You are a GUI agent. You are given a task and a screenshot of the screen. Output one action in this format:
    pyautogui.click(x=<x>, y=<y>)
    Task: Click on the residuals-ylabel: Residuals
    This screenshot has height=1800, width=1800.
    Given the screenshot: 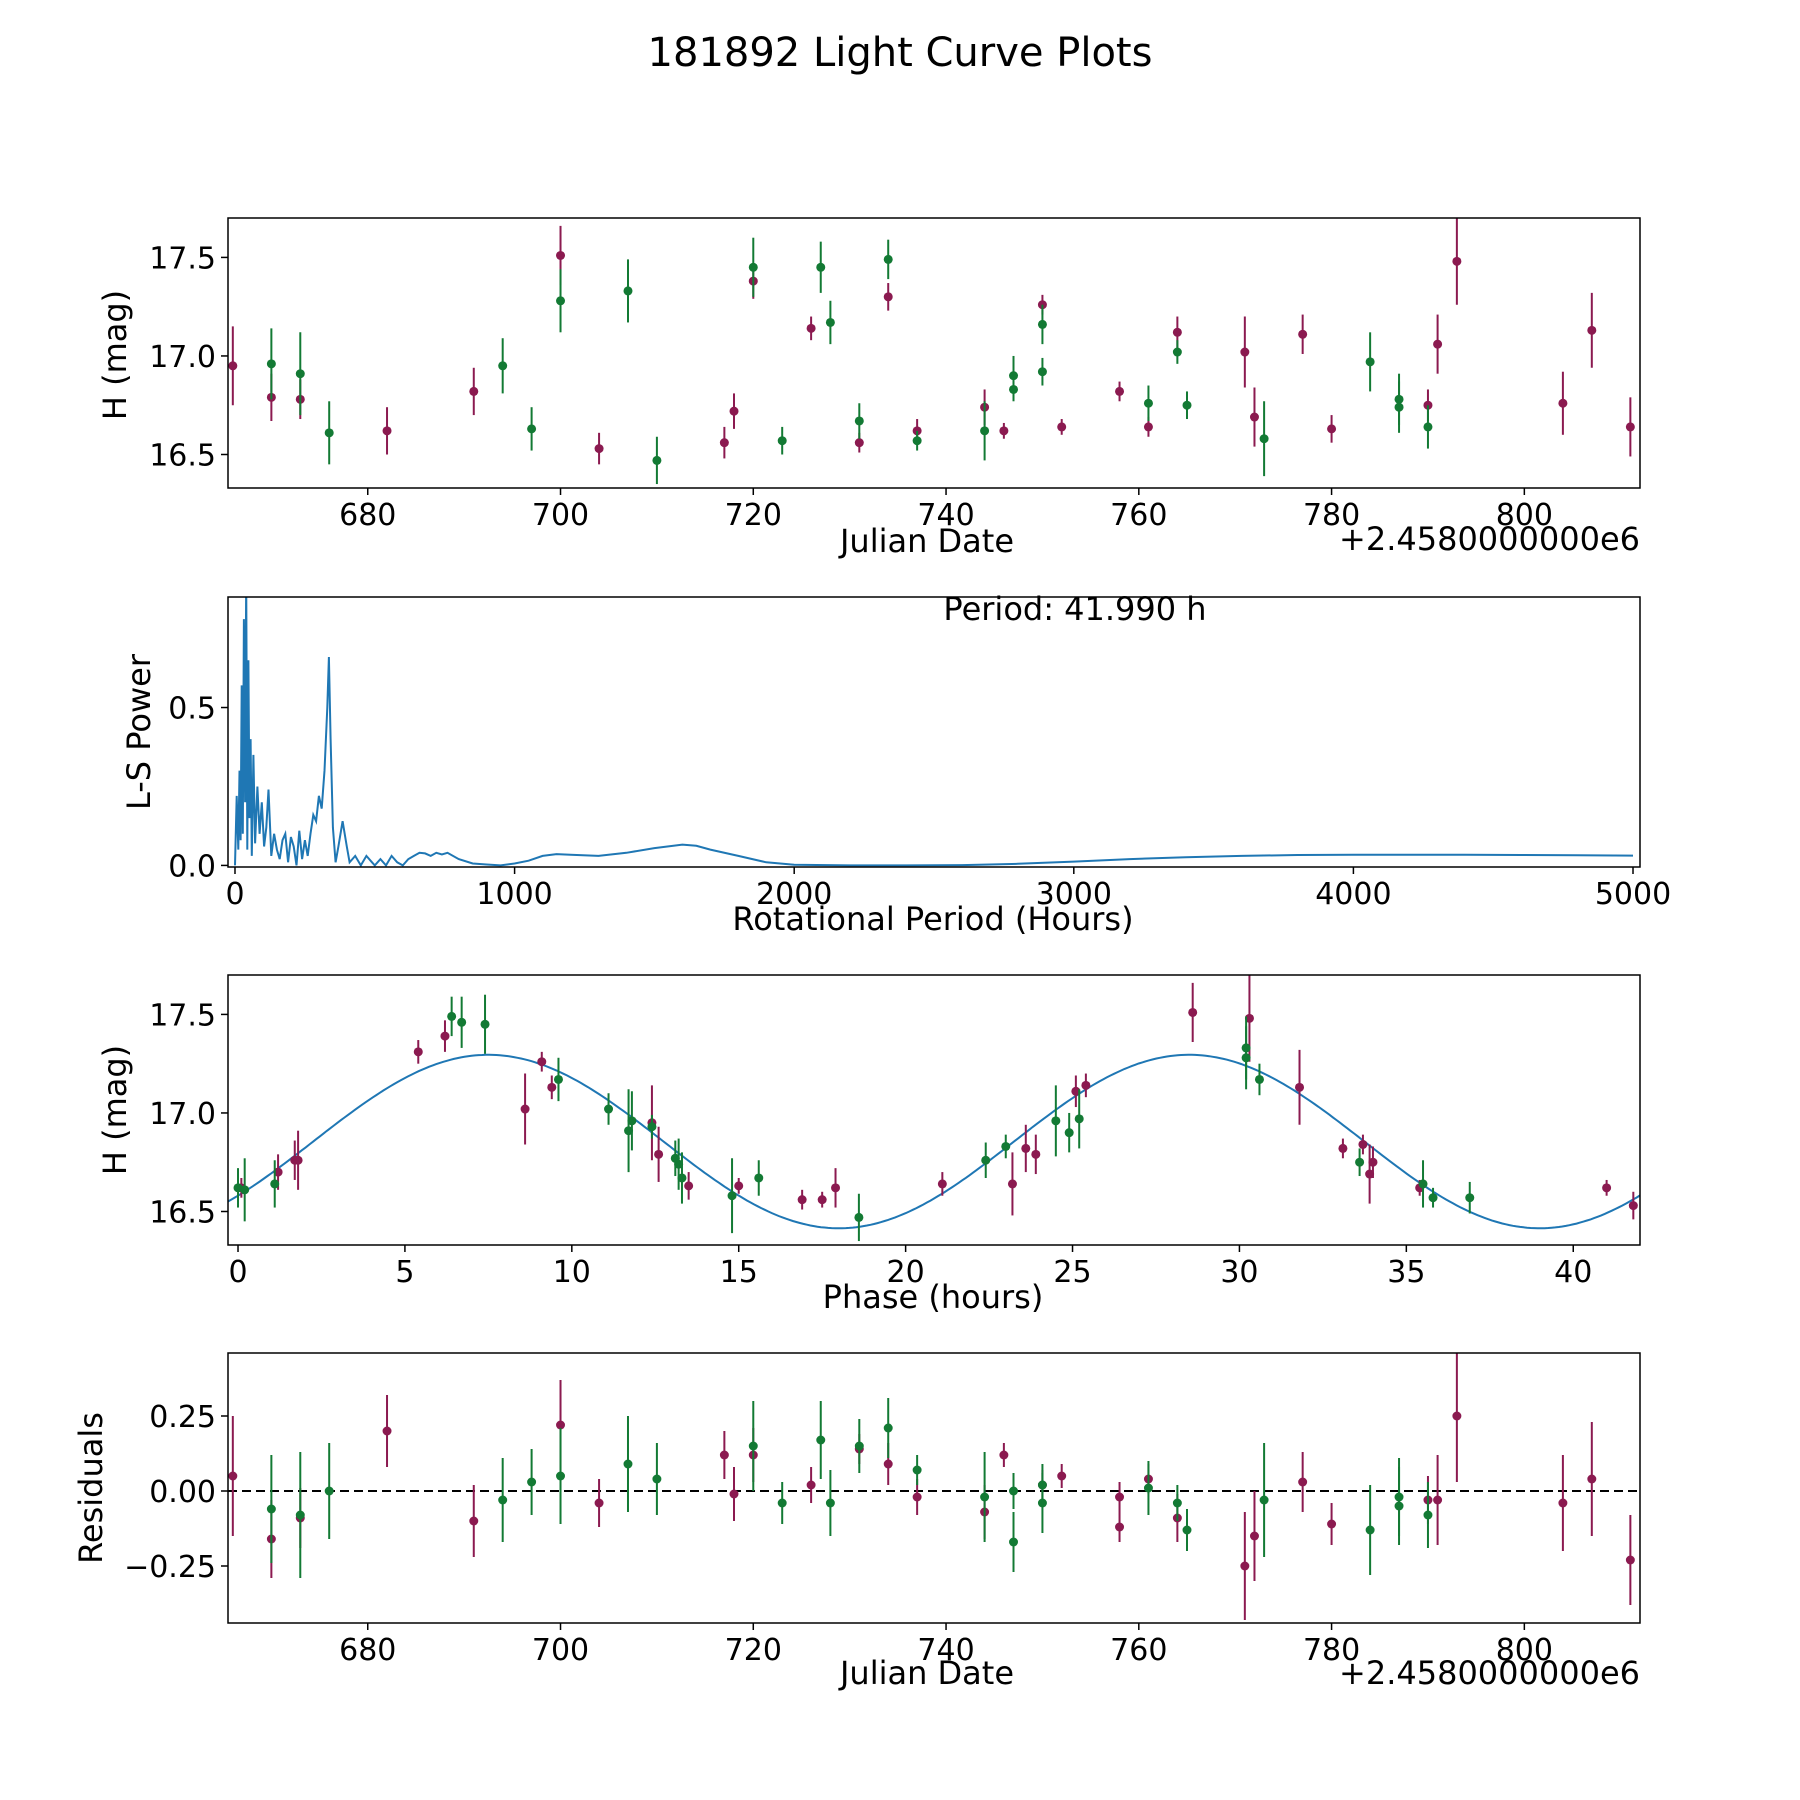 What is the action you would take?
    pyautogui.click(x=91, y=1488)
    